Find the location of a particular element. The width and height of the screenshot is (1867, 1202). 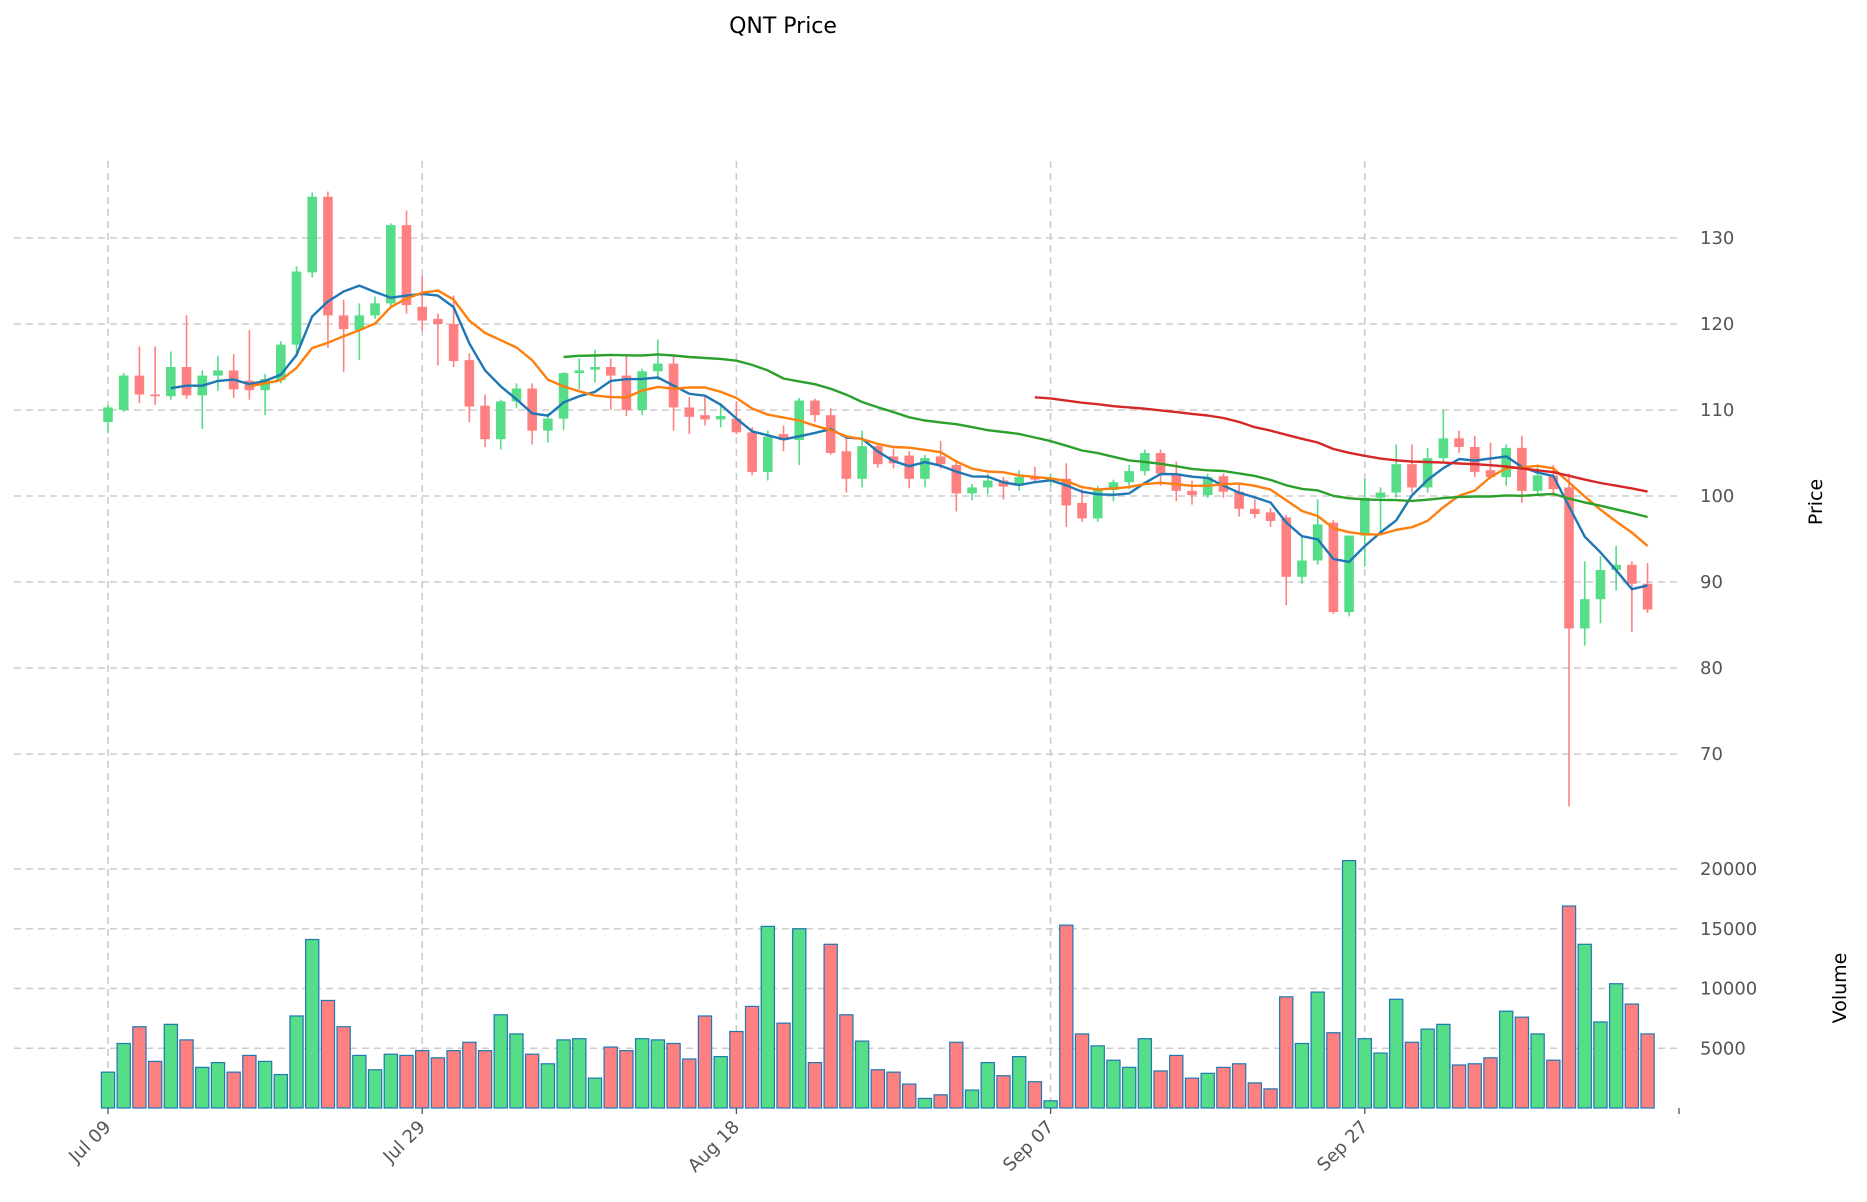

volume-tick-label: 20000 is located at coordinates (1728, 869).